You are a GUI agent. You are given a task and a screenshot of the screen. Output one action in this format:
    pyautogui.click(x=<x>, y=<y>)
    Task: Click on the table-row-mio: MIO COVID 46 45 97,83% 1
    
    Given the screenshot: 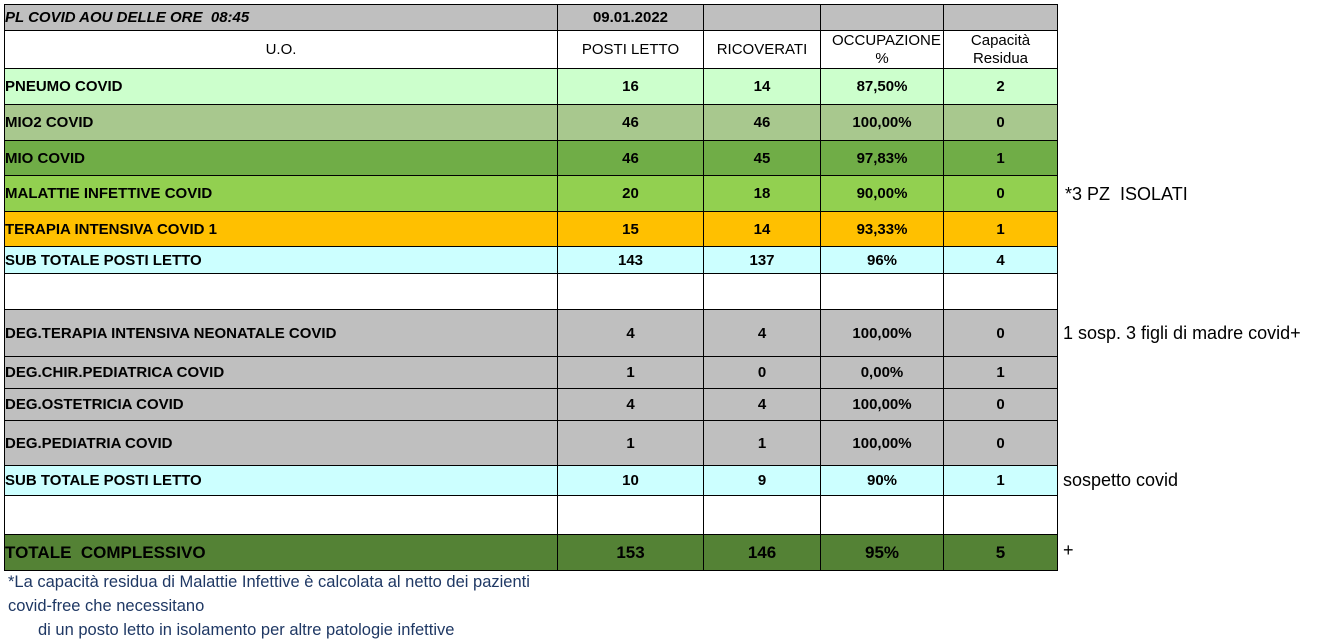 What is the action you would take?
    pyautogui.click(x=531, y=158)
    